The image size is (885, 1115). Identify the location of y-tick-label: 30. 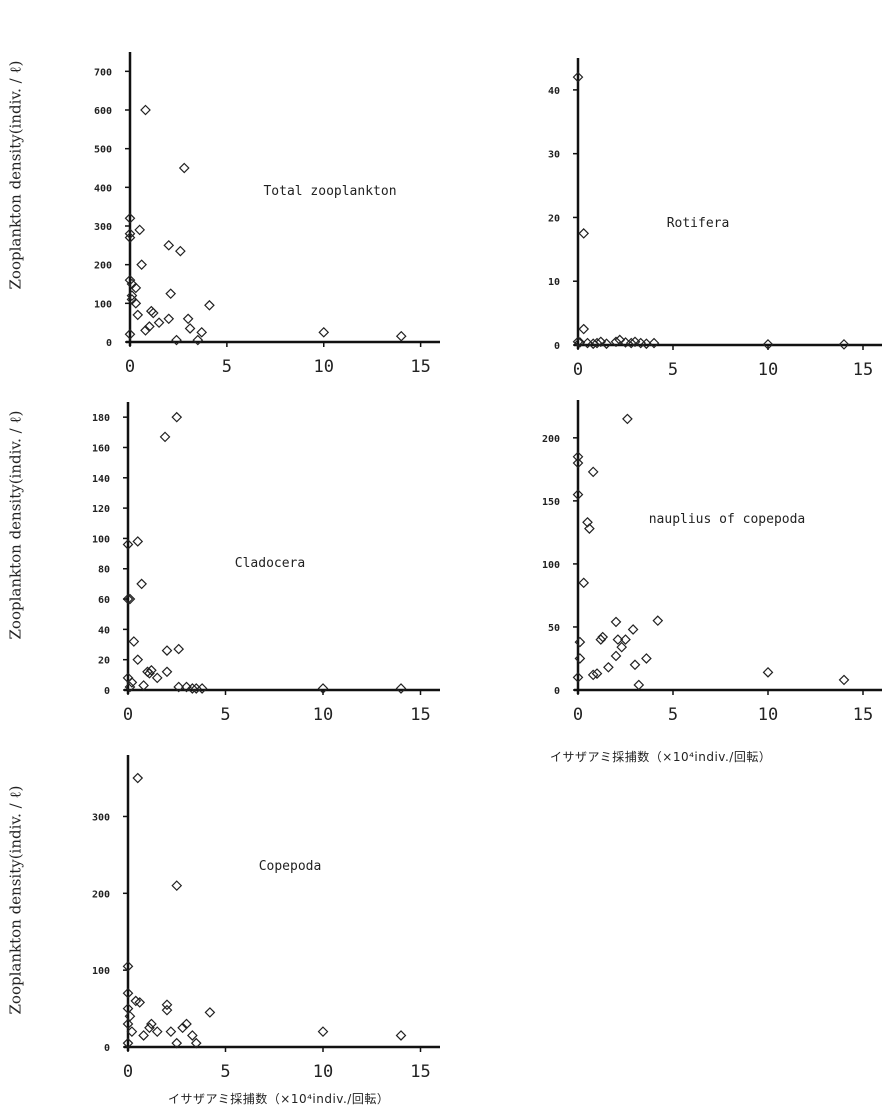
(554, 155).